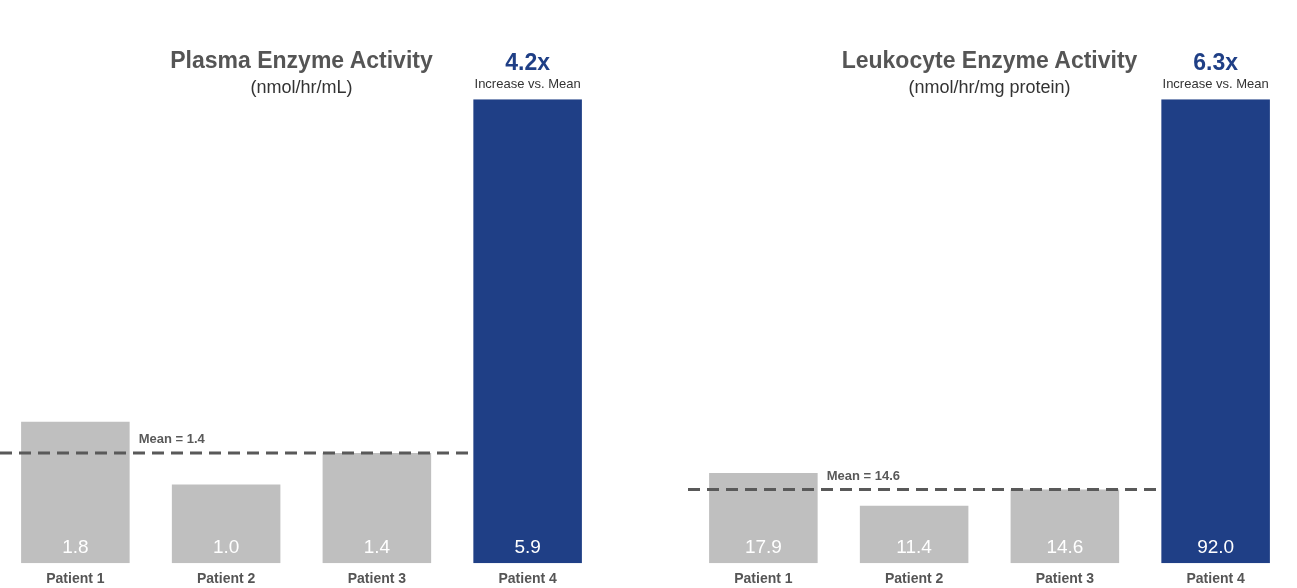 The width and height of the screenshot is (1297, 588). I want to click on ref-line-label: Mean = 14.6, so click(863, 475).